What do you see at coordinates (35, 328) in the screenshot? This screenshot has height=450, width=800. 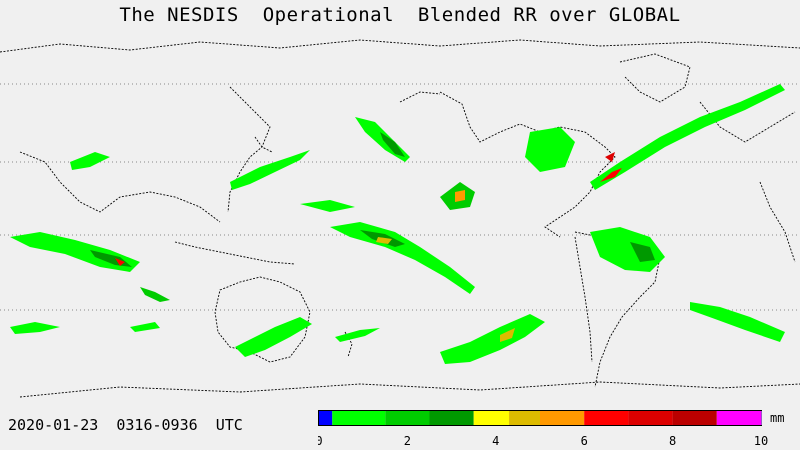 I see `rain-band-southern-ocean-west` at bounding box center [35, 328].